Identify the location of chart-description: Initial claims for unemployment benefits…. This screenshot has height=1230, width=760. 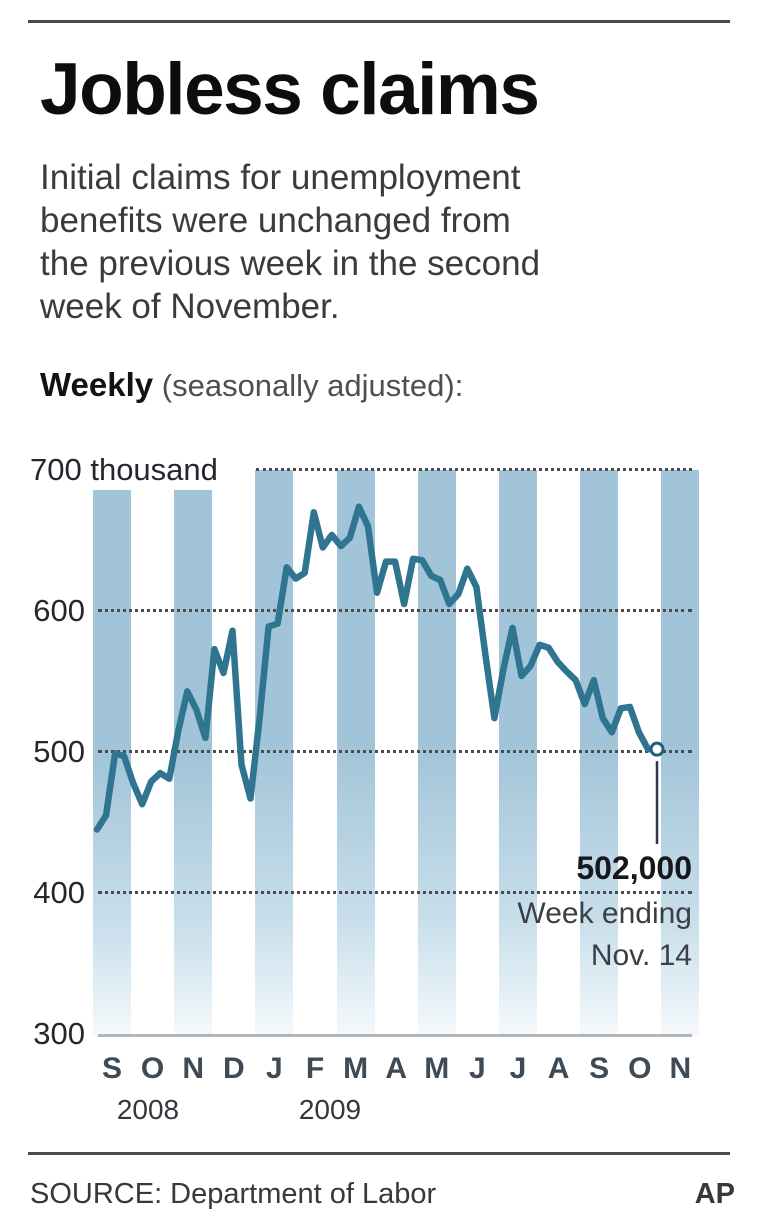
(290, 242).